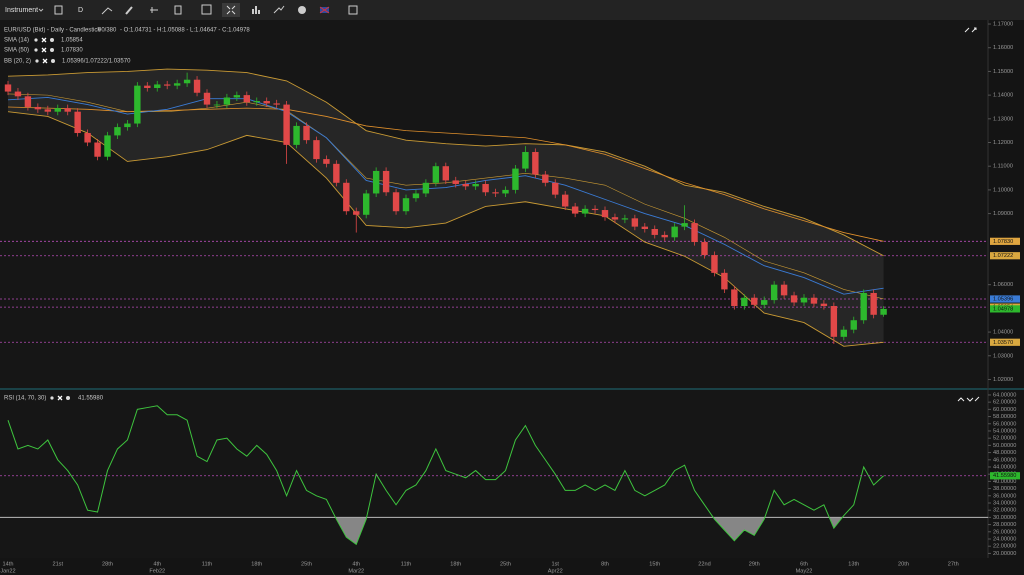 The width and height of the screenshot is (1024, 575). What do you see at coordinates (154, 10) in the screenshot?
I see `shape-icon` at bounding box center [154, 10].